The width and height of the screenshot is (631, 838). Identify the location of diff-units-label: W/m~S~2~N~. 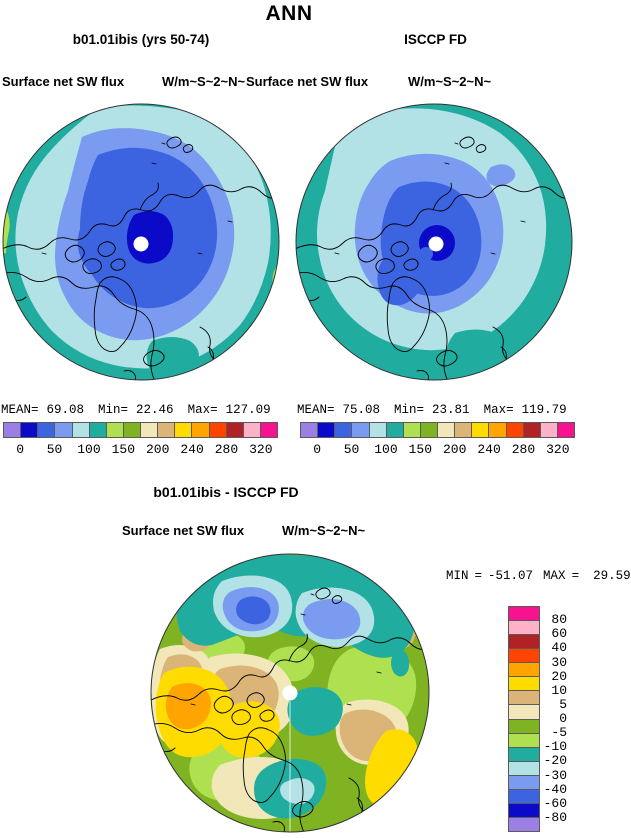
(324, 530).